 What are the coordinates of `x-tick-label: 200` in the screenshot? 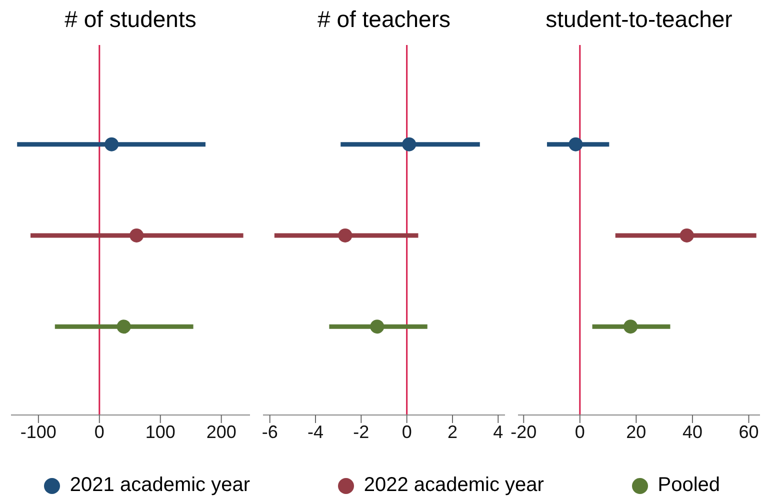 It's located at (221, 432).